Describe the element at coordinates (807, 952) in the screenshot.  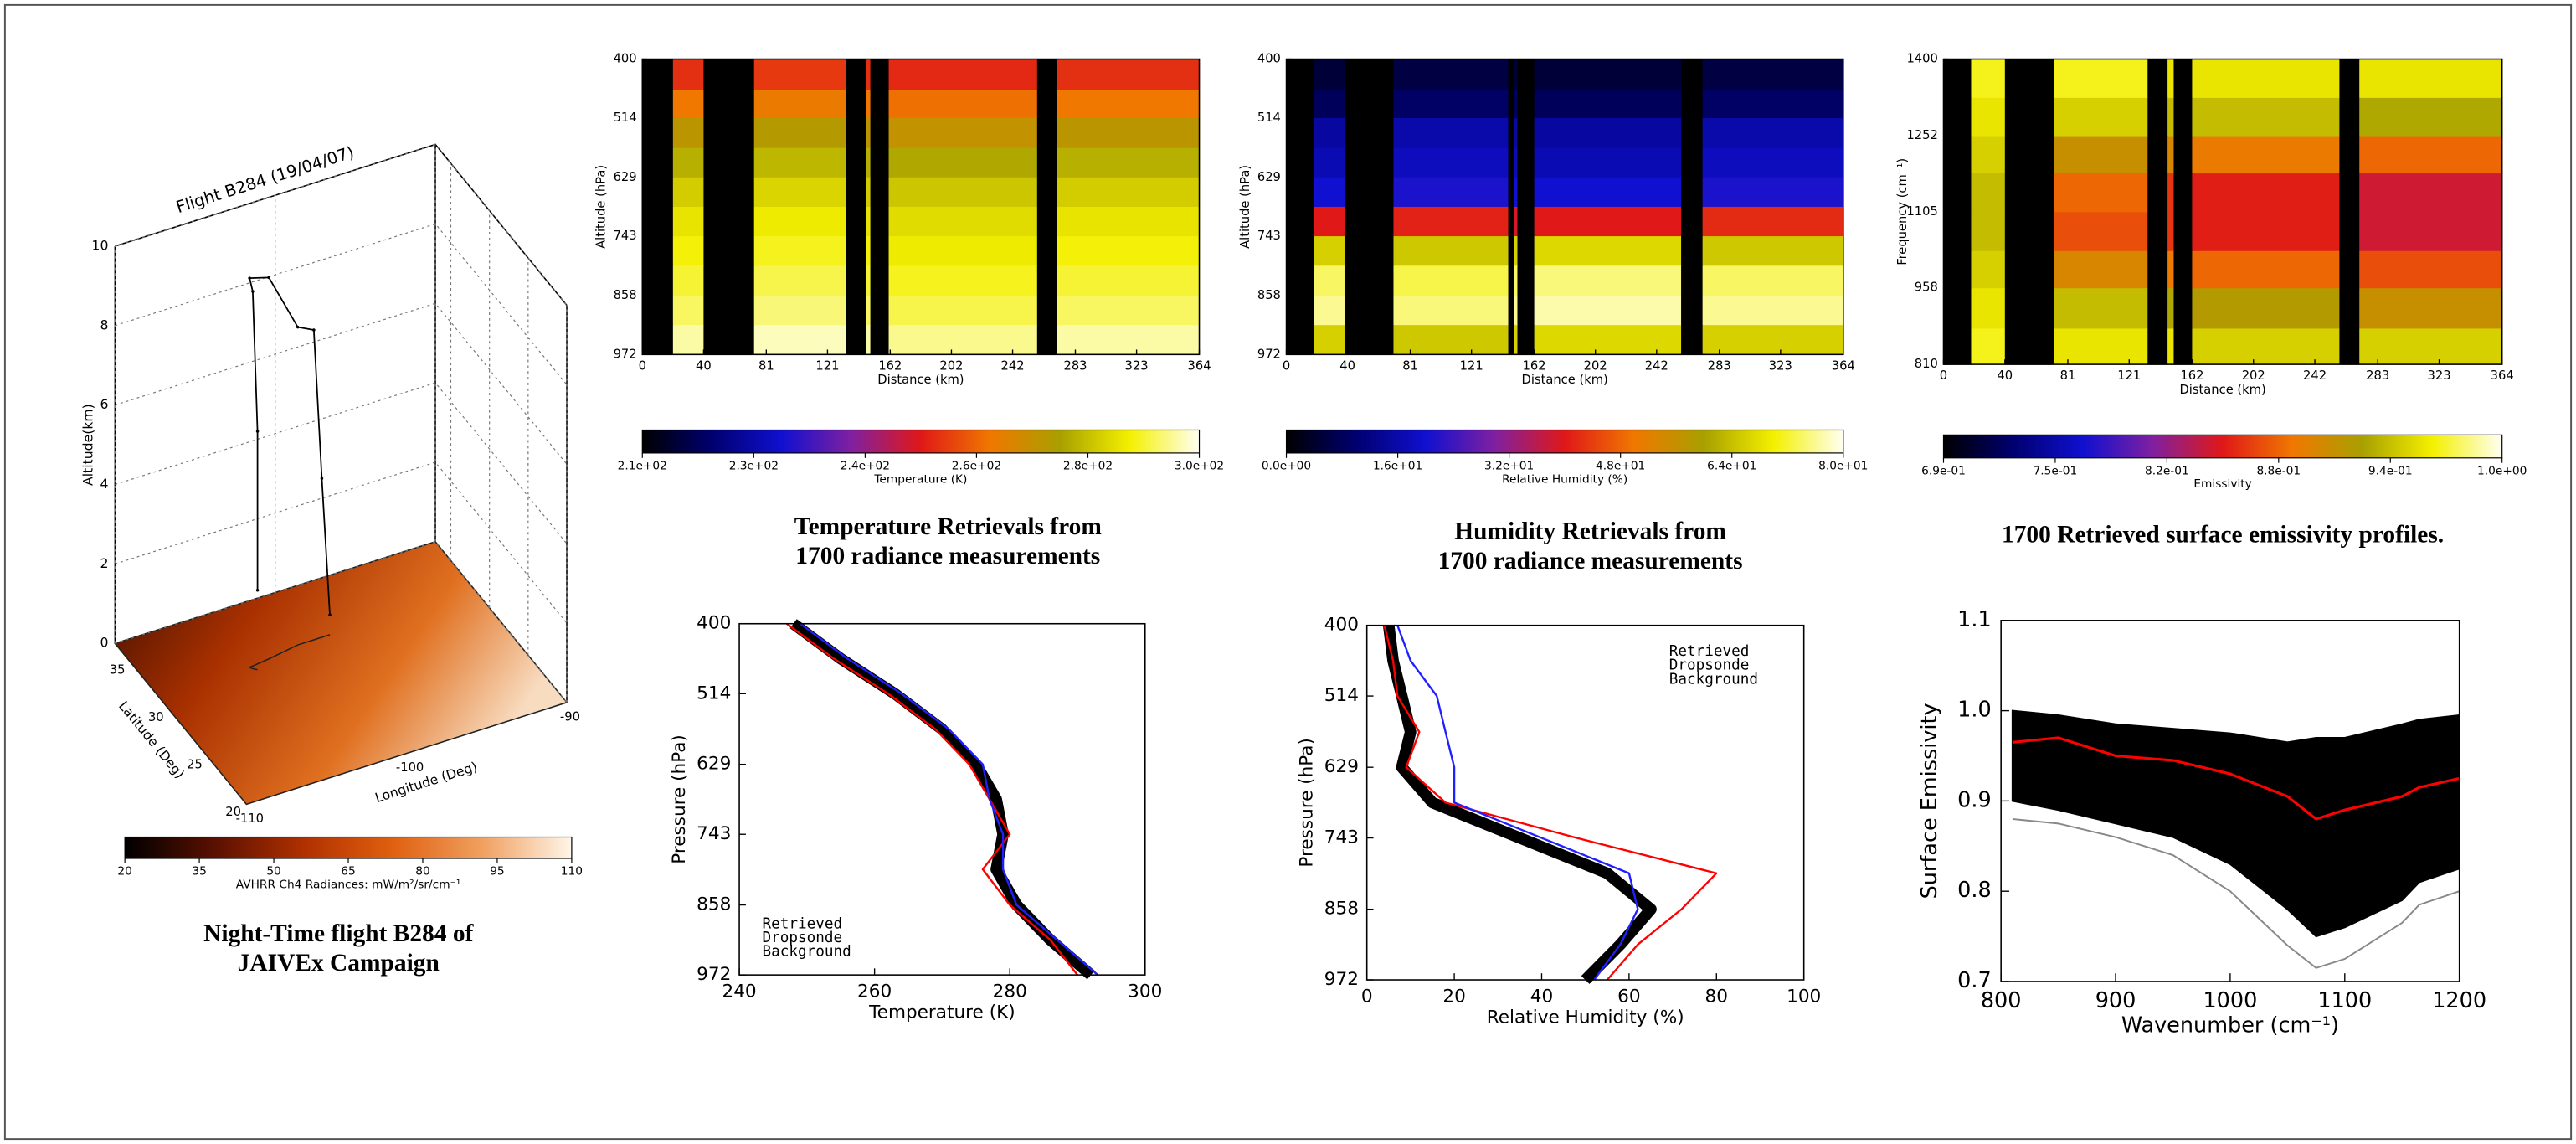
I see `legend-entry: Background` at that location.